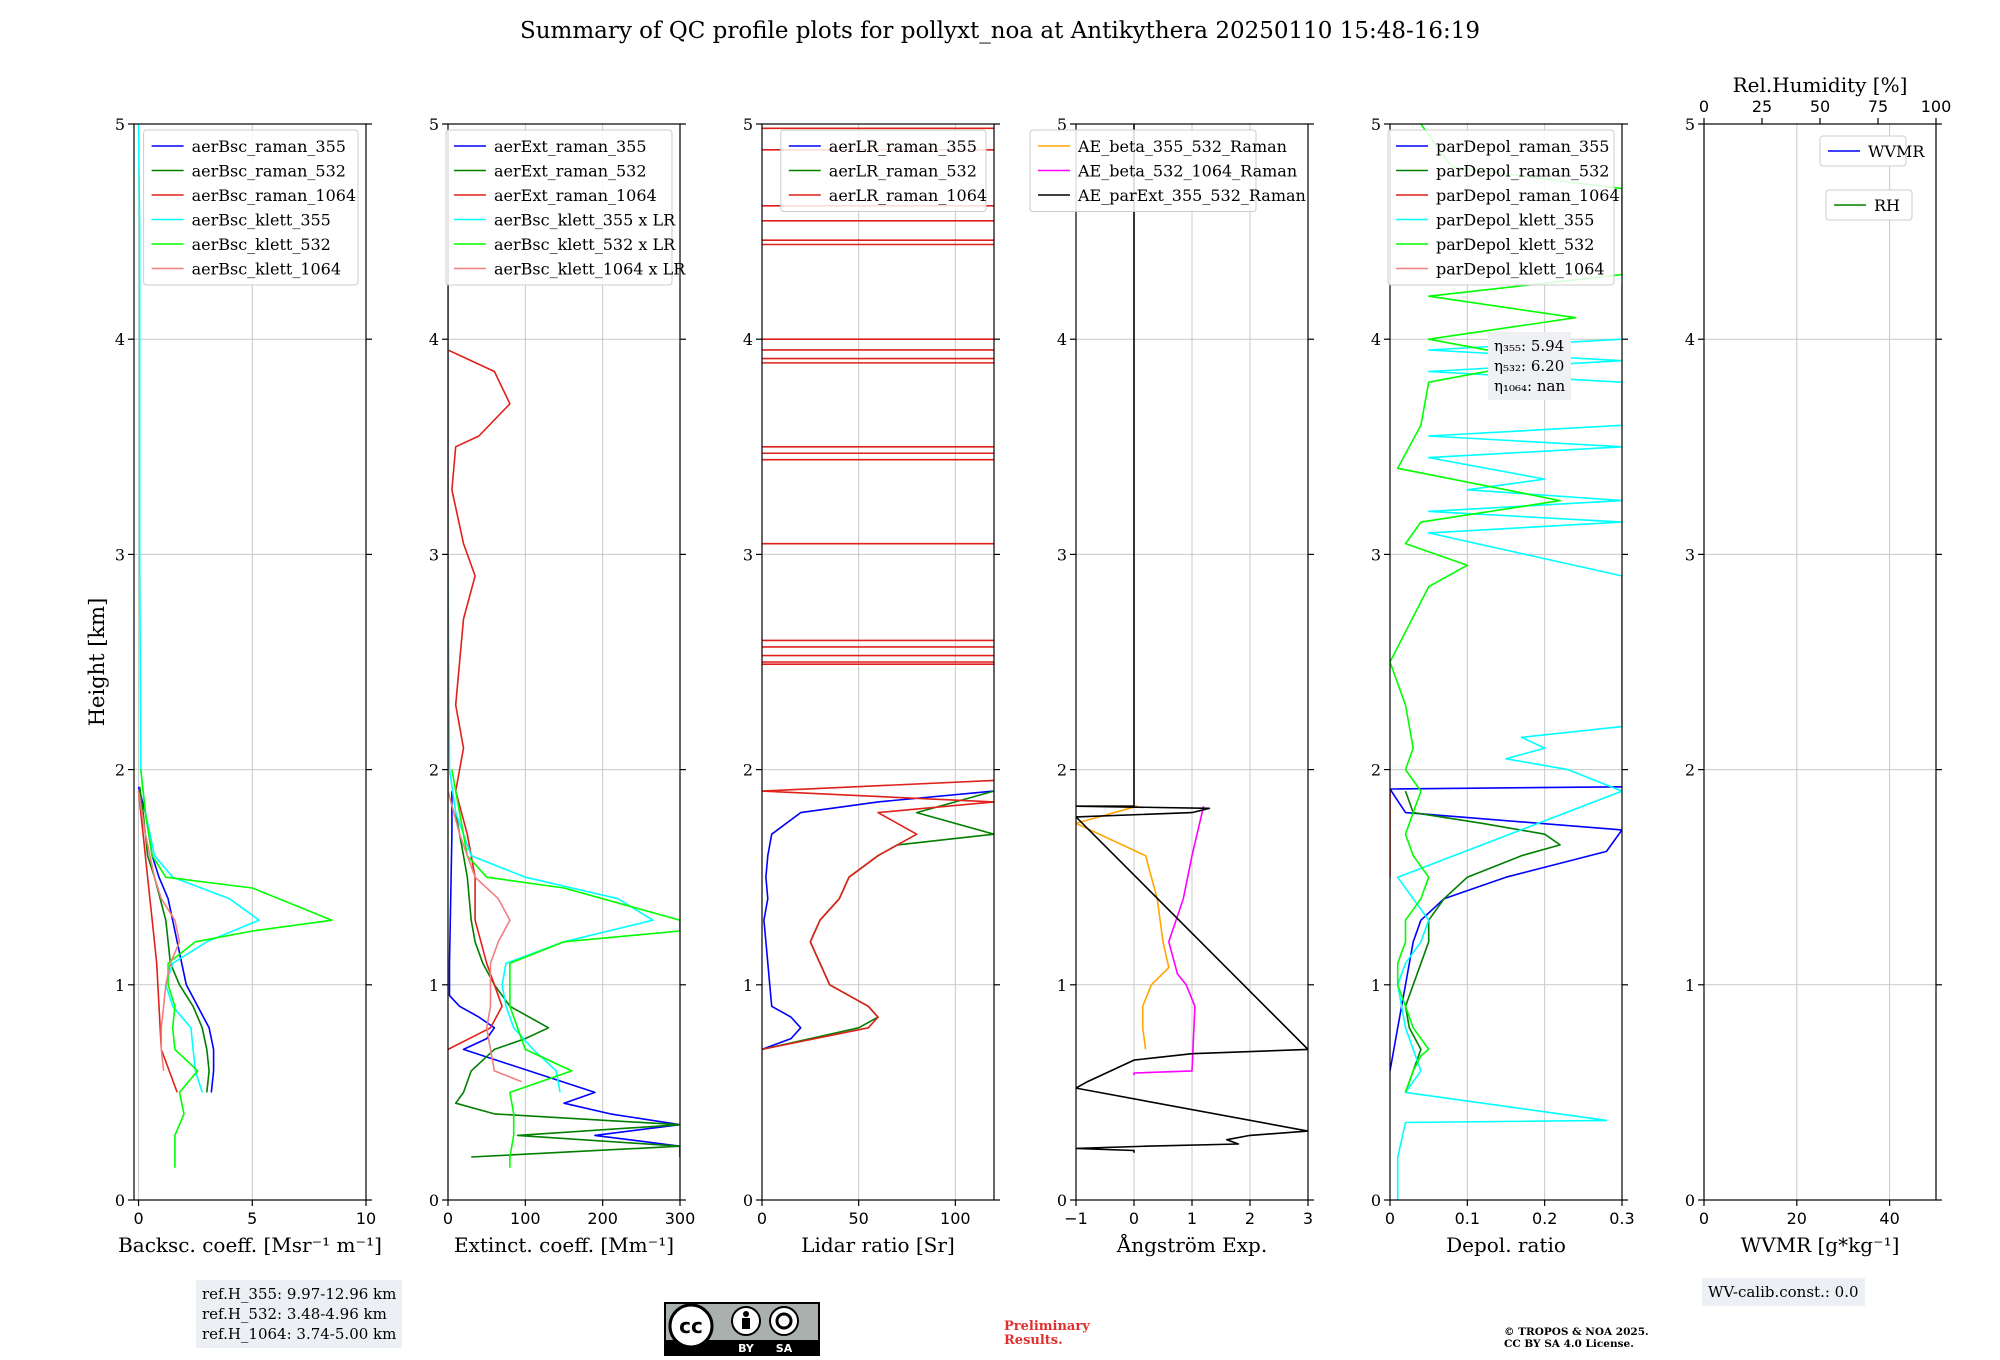 The width and height of the screenshot is (2000, 1360). I want to click on legend-label: aerBsc_raman_355, so click(269, 146).